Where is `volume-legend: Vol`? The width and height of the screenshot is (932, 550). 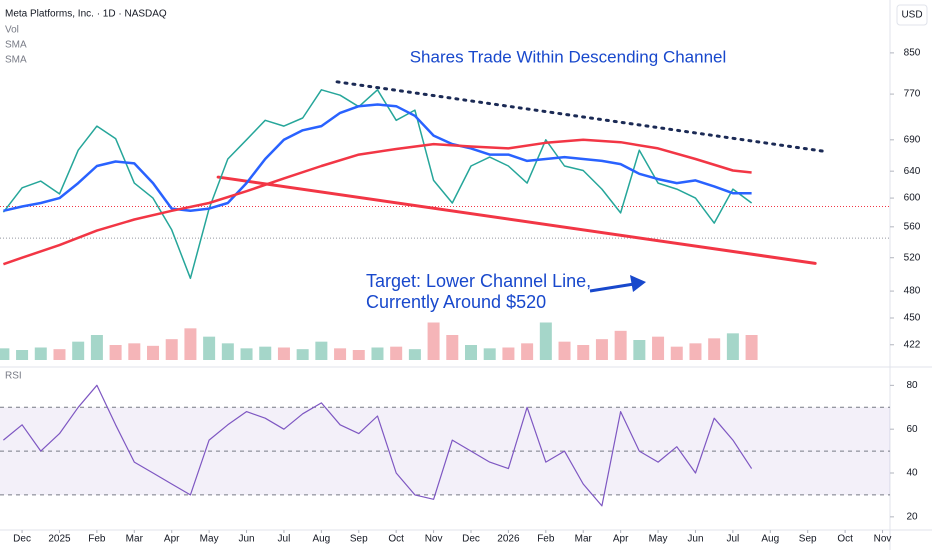
volume-legend: Vol is located at coordinates (12, 30).